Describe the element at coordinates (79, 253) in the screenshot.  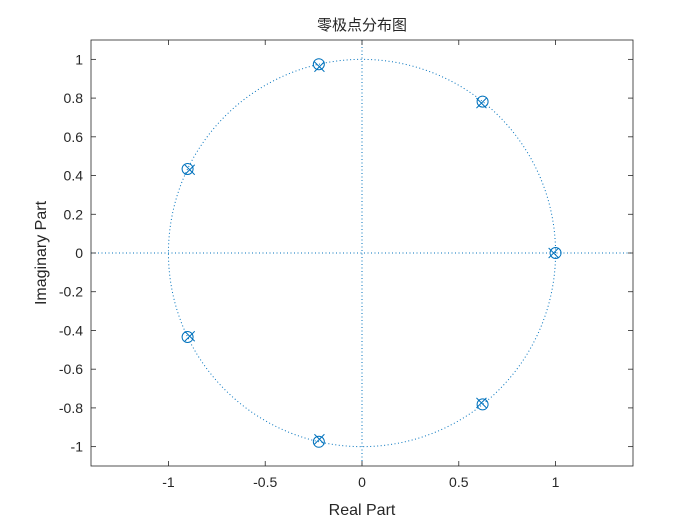
I see `y-tick-label: 0` at that location.